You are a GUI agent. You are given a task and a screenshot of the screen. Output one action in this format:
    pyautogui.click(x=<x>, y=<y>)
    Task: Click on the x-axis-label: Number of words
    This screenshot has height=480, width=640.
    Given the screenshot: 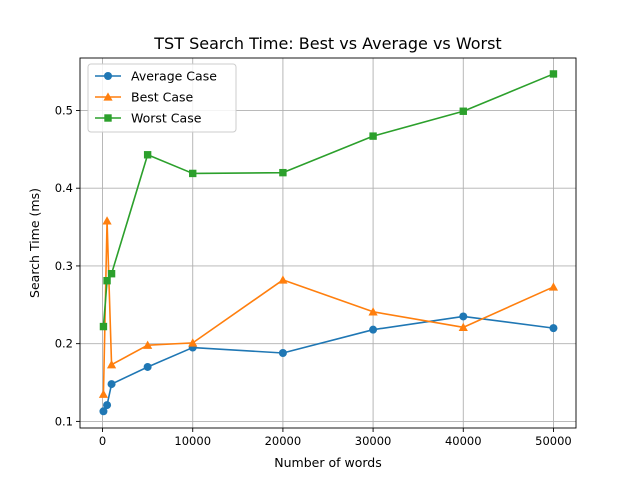 What is the action you would take?
    pyautogui.click(x=327, y=462)
    